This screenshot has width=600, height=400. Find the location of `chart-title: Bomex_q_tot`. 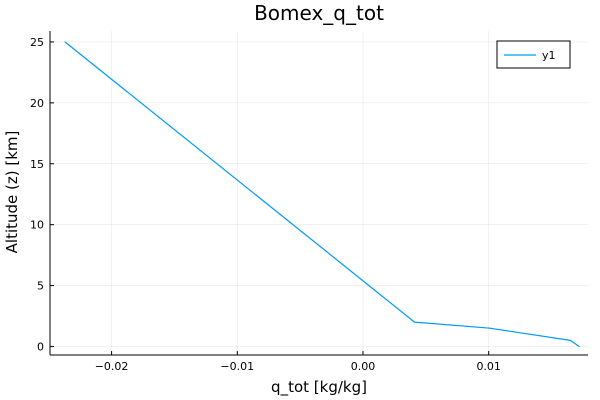

chart-title: Bomex_q_tot is located at coordinates (319, 13).